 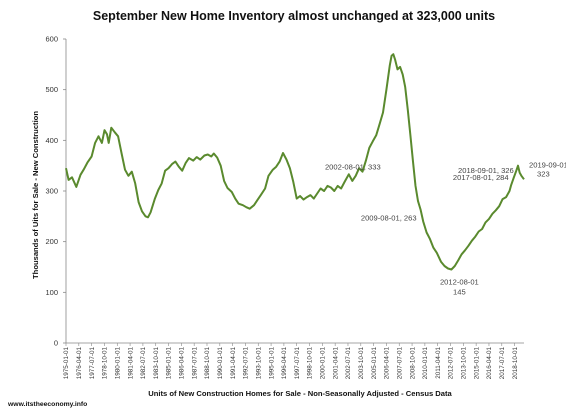 I want to click on x-tick-label: 2002-07-01, so click(x=348, y=363).